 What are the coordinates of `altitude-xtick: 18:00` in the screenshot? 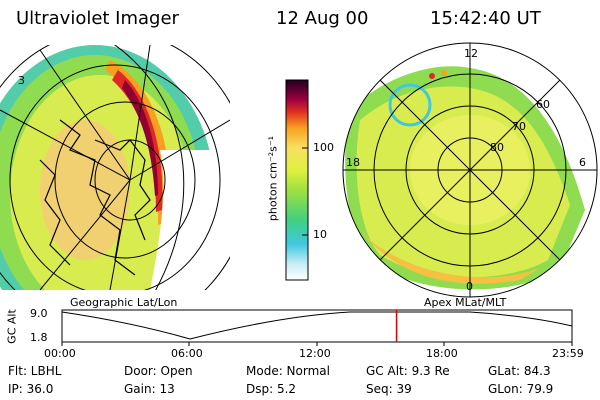 It's located at (442, 353).